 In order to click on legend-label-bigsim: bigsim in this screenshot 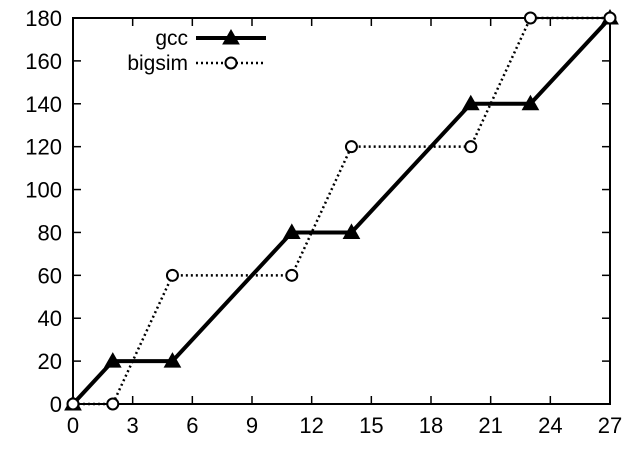, I will do `click(157, 63)`.